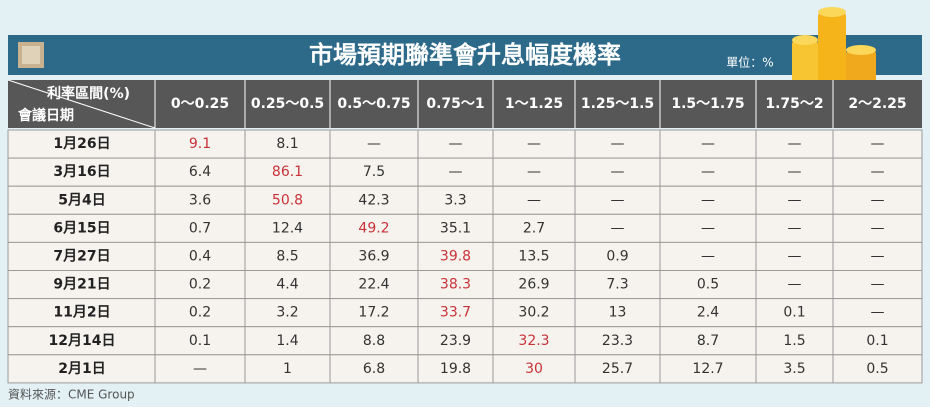  I want to click on cell: 0.2, so click(200, 285).